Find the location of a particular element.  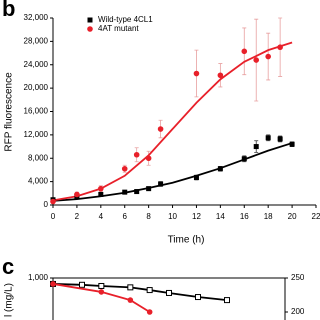

x-tick-label: 4 is located at coordinates (101, 216).